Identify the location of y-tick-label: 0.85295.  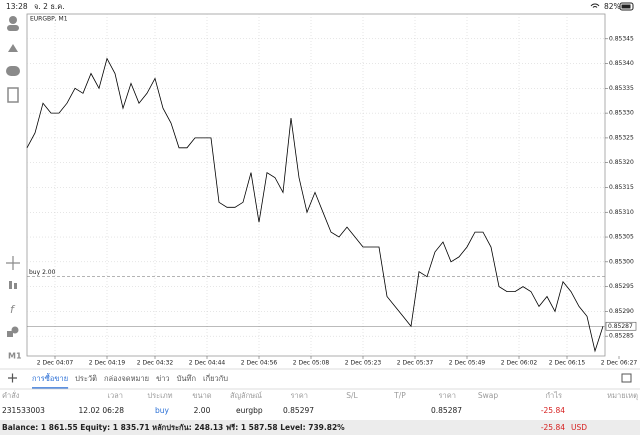
(621, 286).